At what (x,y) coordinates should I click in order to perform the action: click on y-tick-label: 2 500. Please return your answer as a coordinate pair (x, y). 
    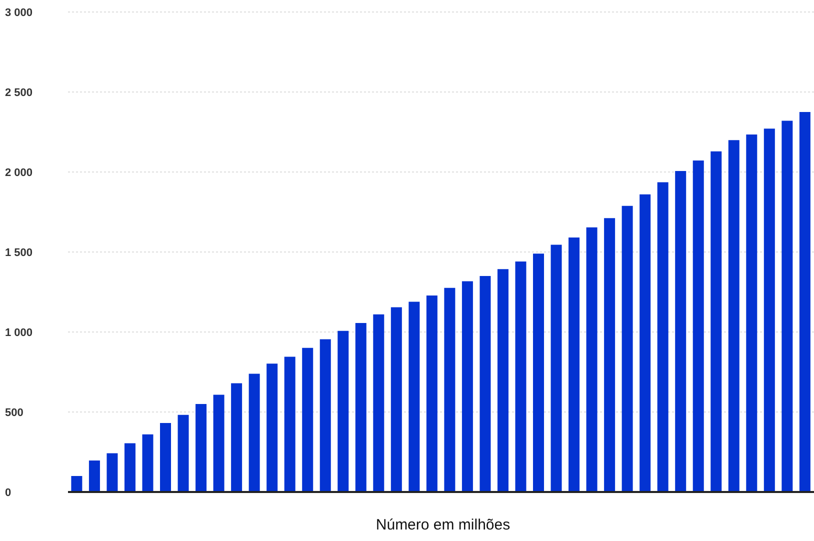
    Looking at the image, I should click on (19, 92).